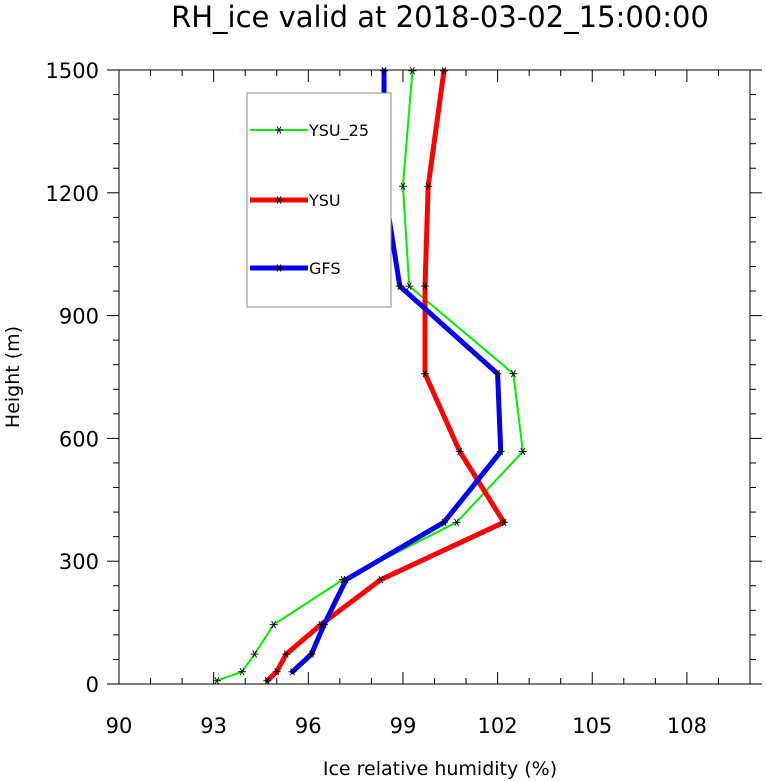 The image size is (766, 781). I want to click on y-tick-label: 1500, so click(72, 71).